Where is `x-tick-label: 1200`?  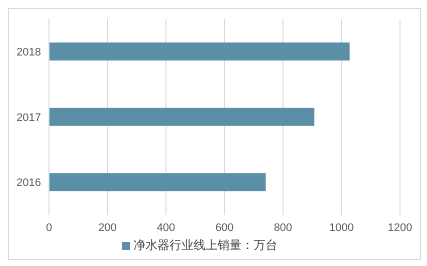 x-tick-label: 1200 is located at coordinates (400, 228).